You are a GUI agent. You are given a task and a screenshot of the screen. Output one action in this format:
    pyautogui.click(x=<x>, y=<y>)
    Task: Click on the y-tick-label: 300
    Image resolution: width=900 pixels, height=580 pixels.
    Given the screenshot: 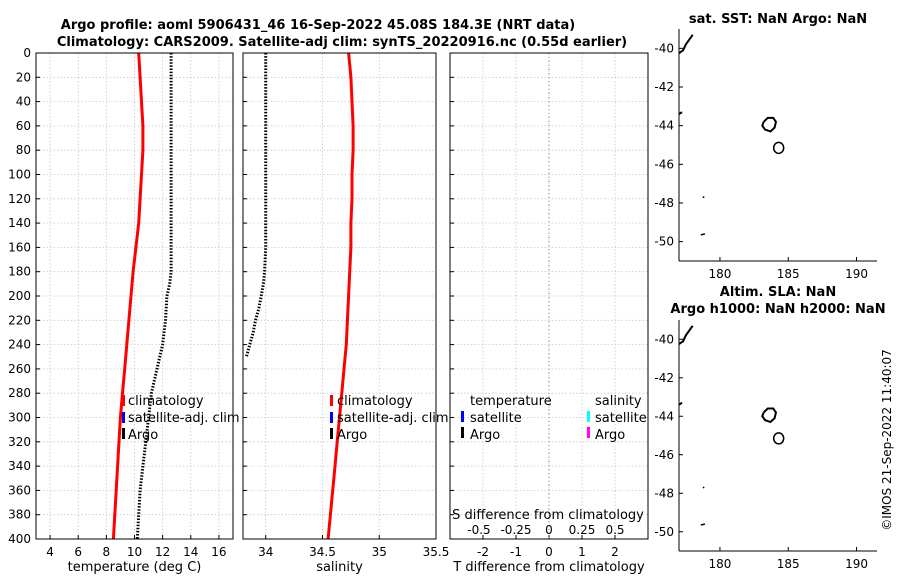 What is the action you would take?
    pyautogui.click(x=19, y=418)
    